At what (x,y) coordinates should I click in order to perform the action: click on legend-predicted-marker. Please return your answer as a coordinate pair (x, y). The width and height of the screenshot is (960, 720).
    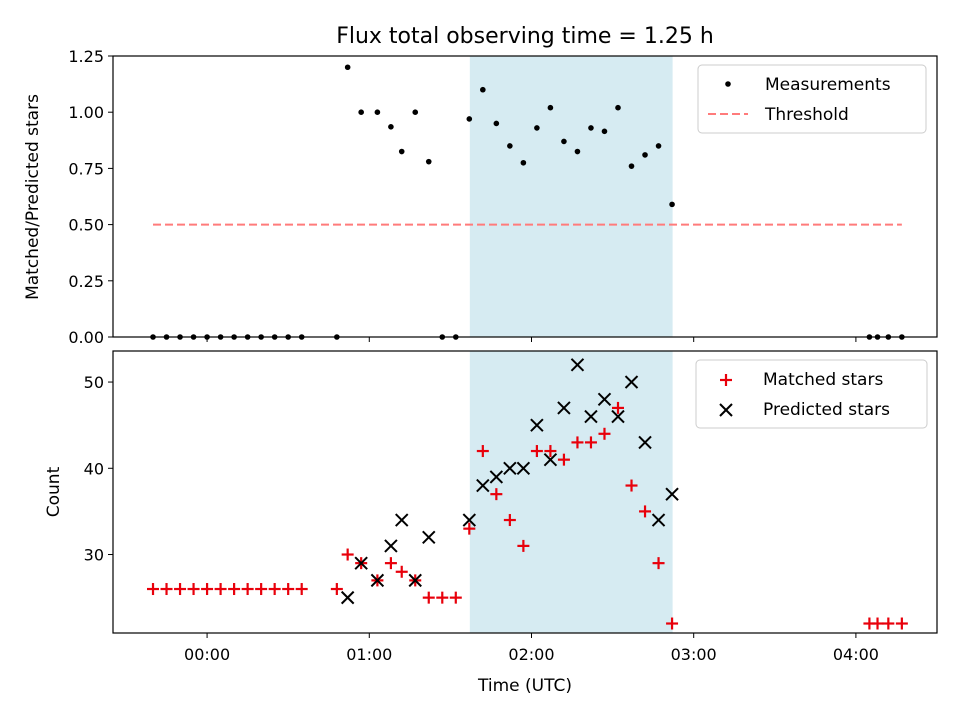
    Looking at the image, I should click on (726, 410).